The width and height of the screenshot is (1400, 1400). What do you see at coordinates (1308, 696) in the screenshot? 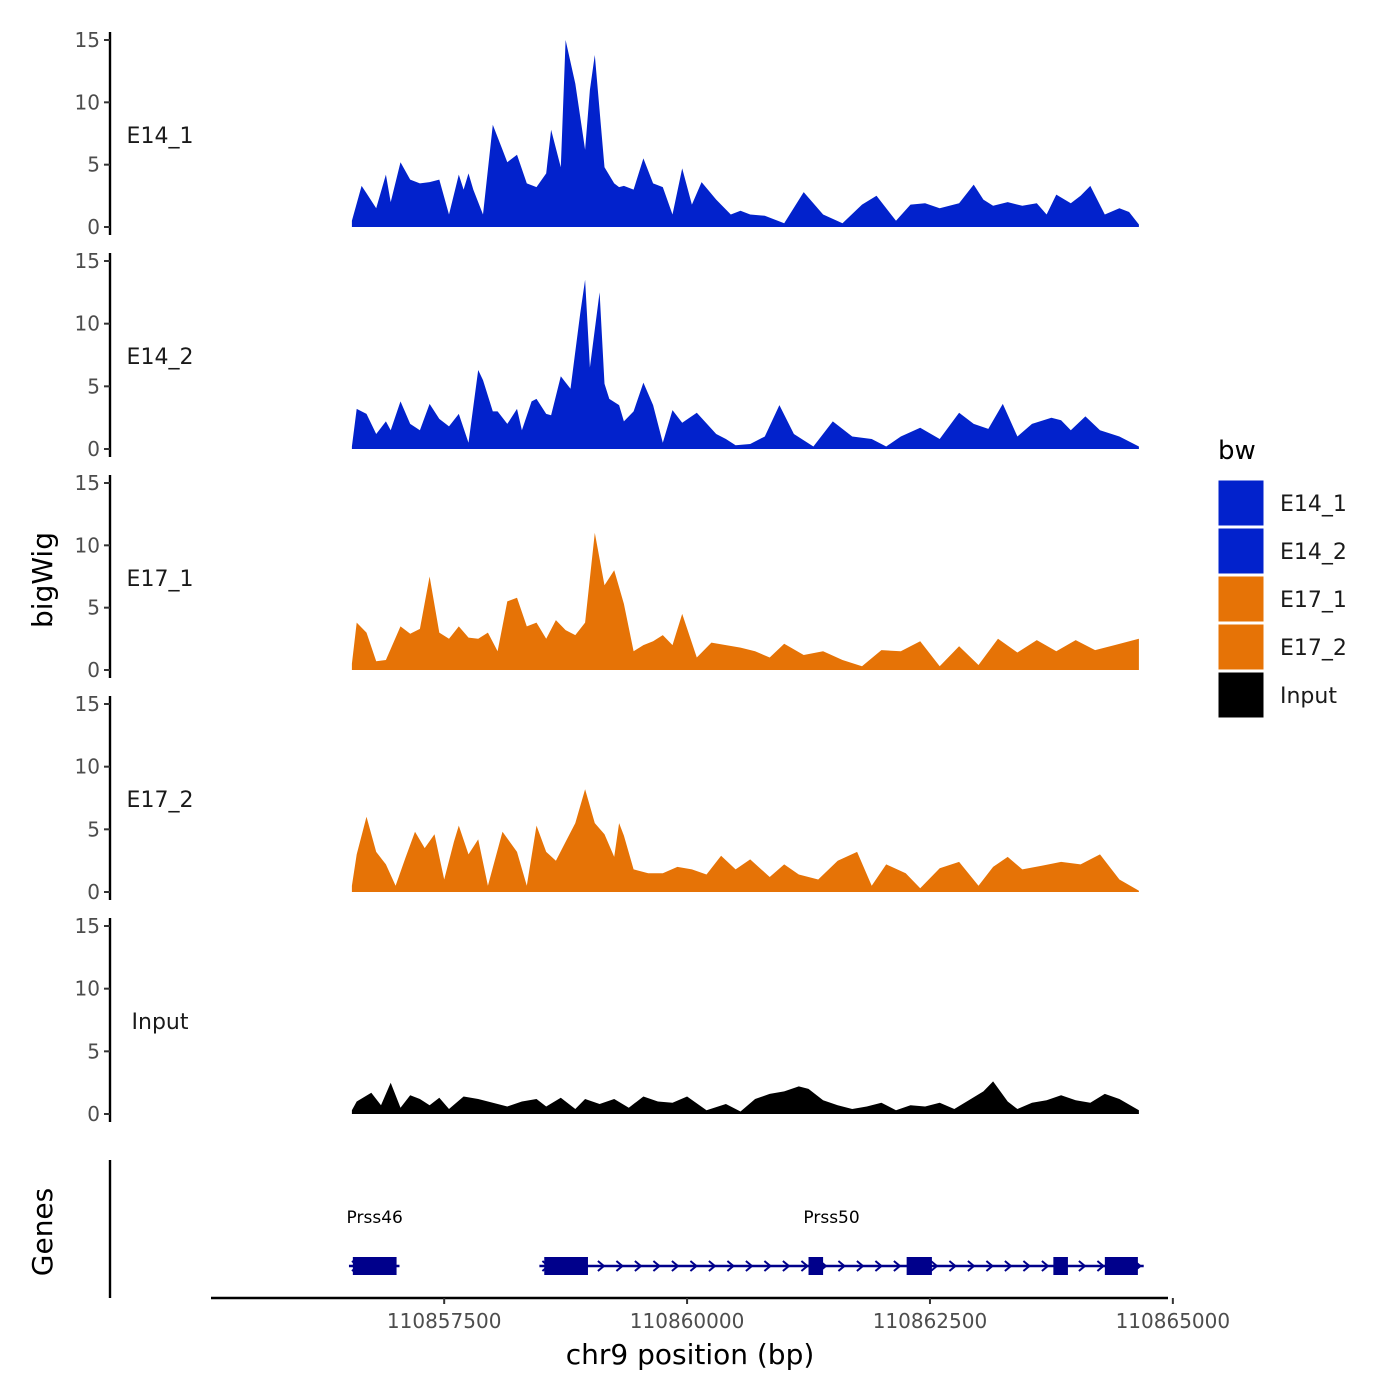
I see `legend-label: Input` at bounding box center [1308, 696].